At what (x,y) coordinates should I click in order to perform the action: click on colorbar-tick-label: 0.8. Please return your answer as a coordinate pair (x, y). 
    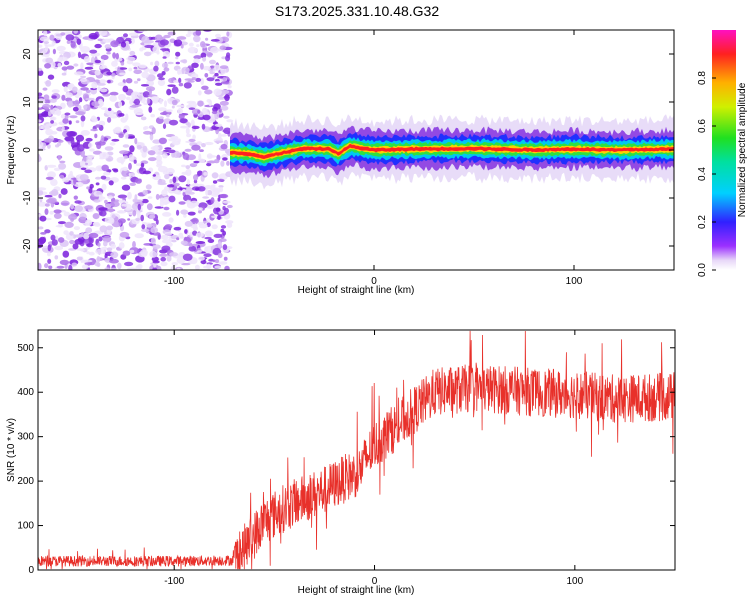
    Looking at the image, I should click on (702, 78).